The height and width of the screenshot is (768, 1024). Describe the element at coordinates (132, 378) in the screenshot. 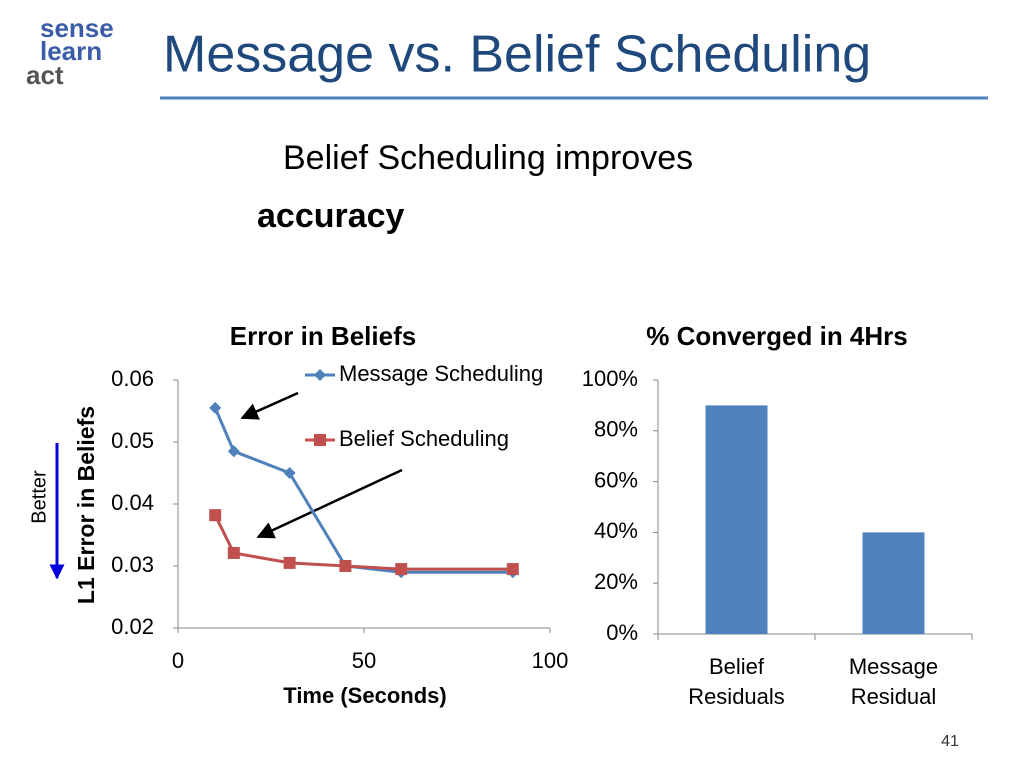

I see `y-tick-label: 0.06` at that location.